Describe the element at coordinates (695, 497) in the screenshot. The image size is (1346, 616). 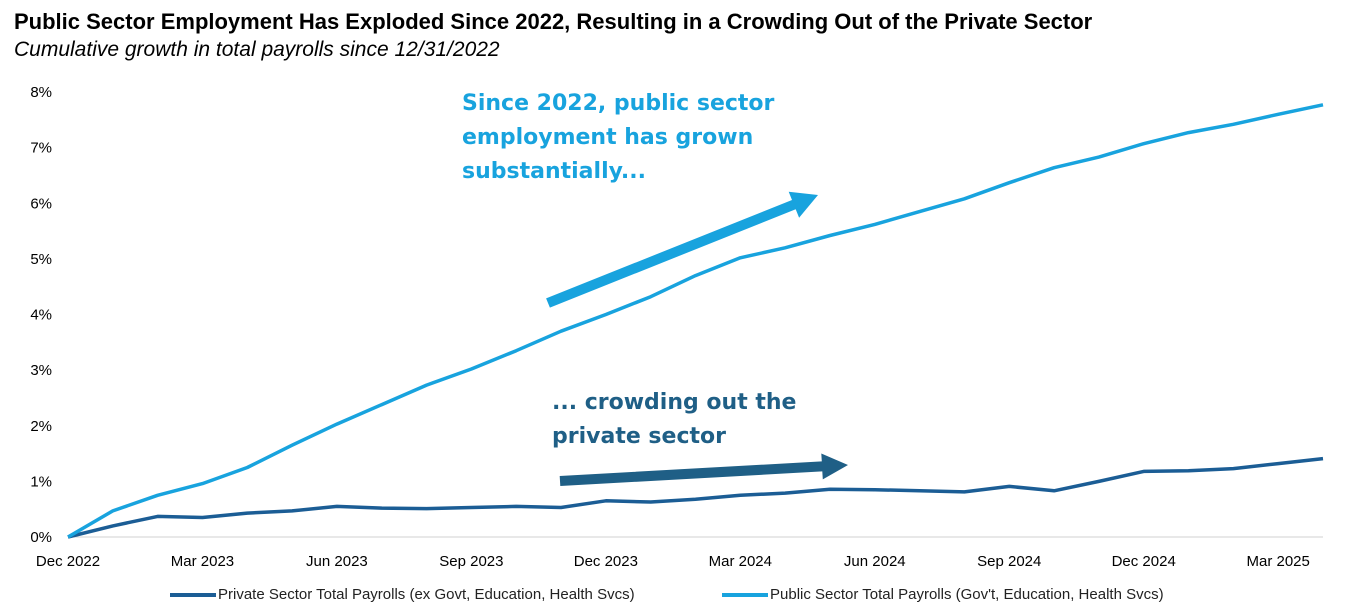
I see `series-line-private` at that location.